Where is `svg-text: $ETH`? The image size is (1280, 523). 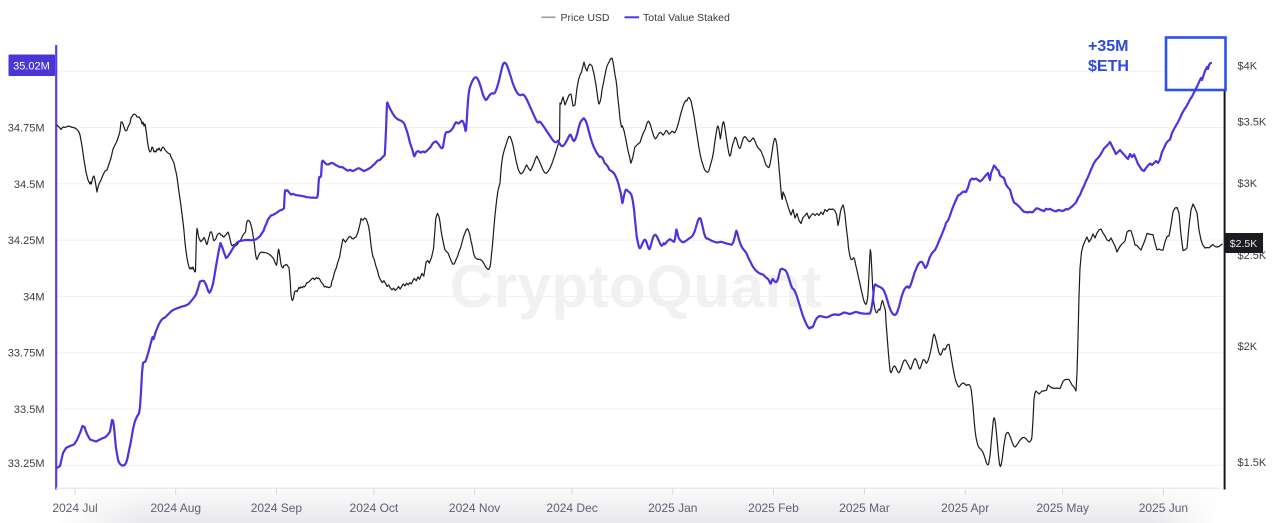 svg-text: $ETH is located at coordinates (1108, 66).